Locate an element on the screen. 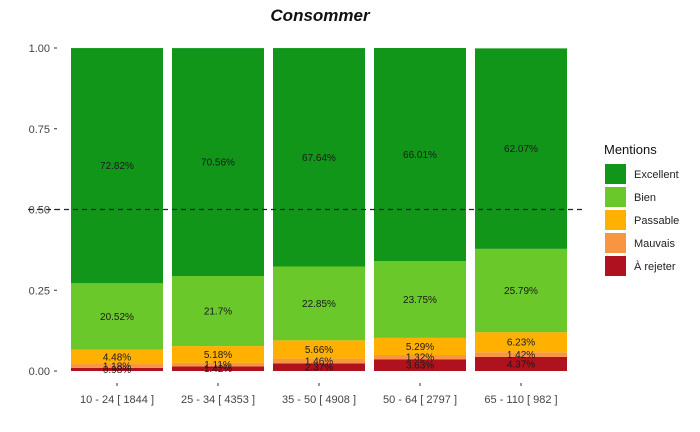 Image resolution: width=700 pixels, height=432 pixels. legend-label: Passable is located at coordinates (656, 221).